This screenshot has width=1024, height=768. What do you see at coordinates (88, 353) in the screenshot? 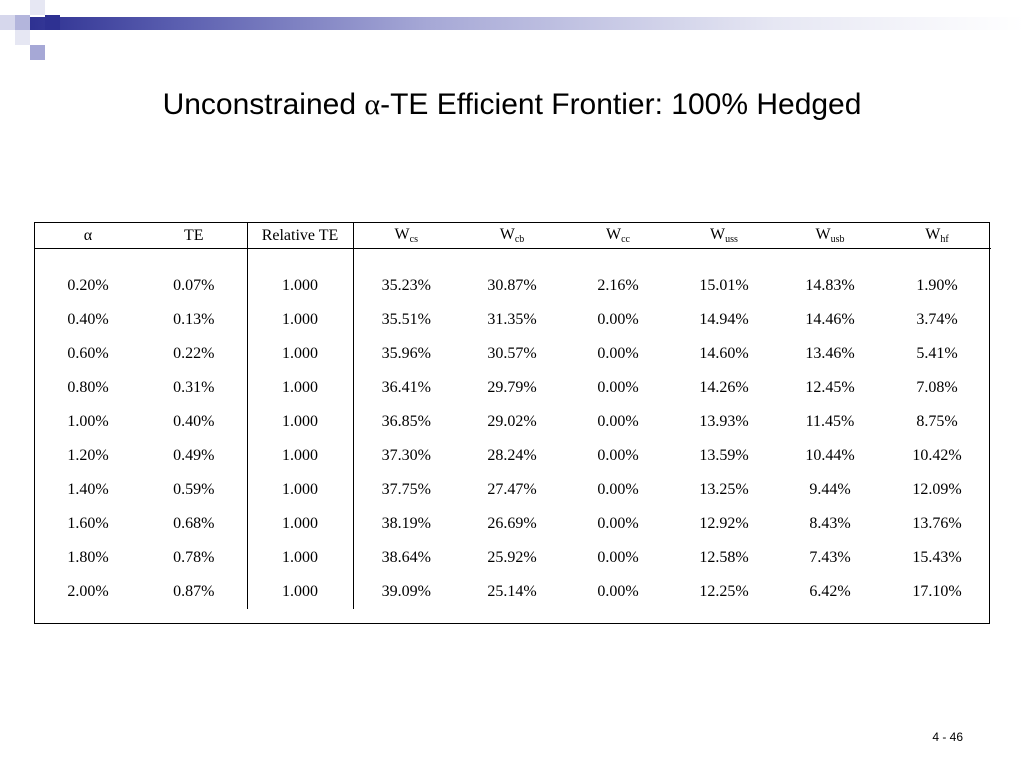
I see `table-cell: 0.60%` at bounding box center [88, 353].